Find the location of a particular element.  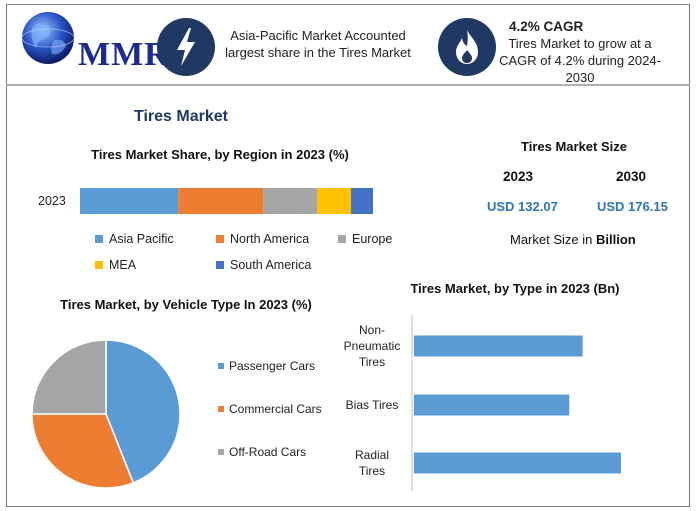

lightning-bolt-icon is located at coordinates (186, 47).